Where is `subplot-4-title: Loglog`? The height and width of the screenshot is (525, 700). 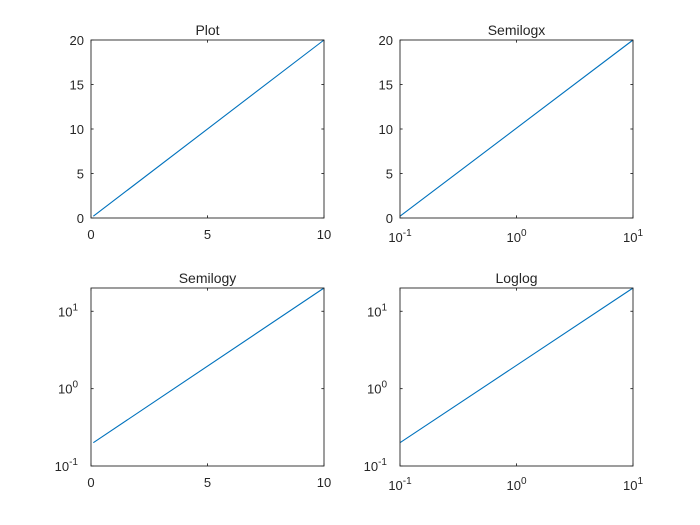 subplot-4-title: Loglog is located at coordinates (516, 278).